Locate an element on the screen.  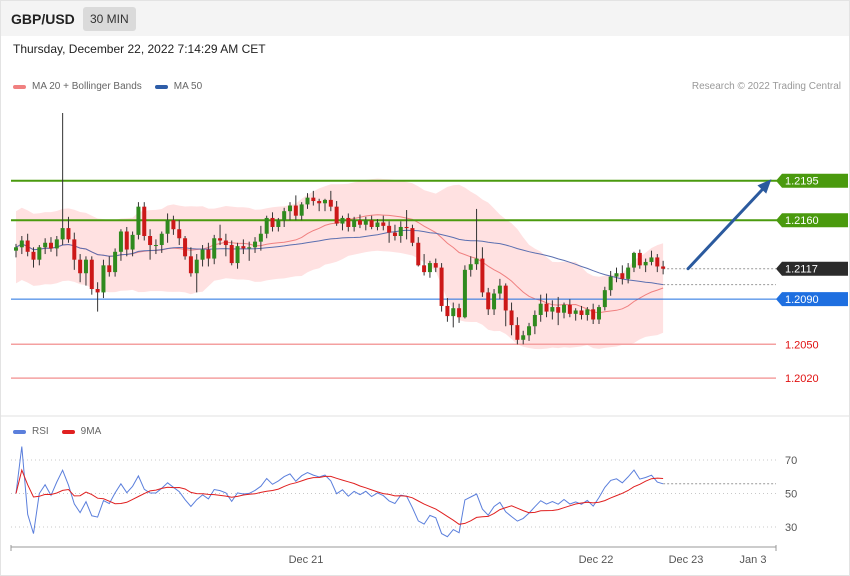
timeframe-button: 30 MIN is located at coordinates (109, 19).